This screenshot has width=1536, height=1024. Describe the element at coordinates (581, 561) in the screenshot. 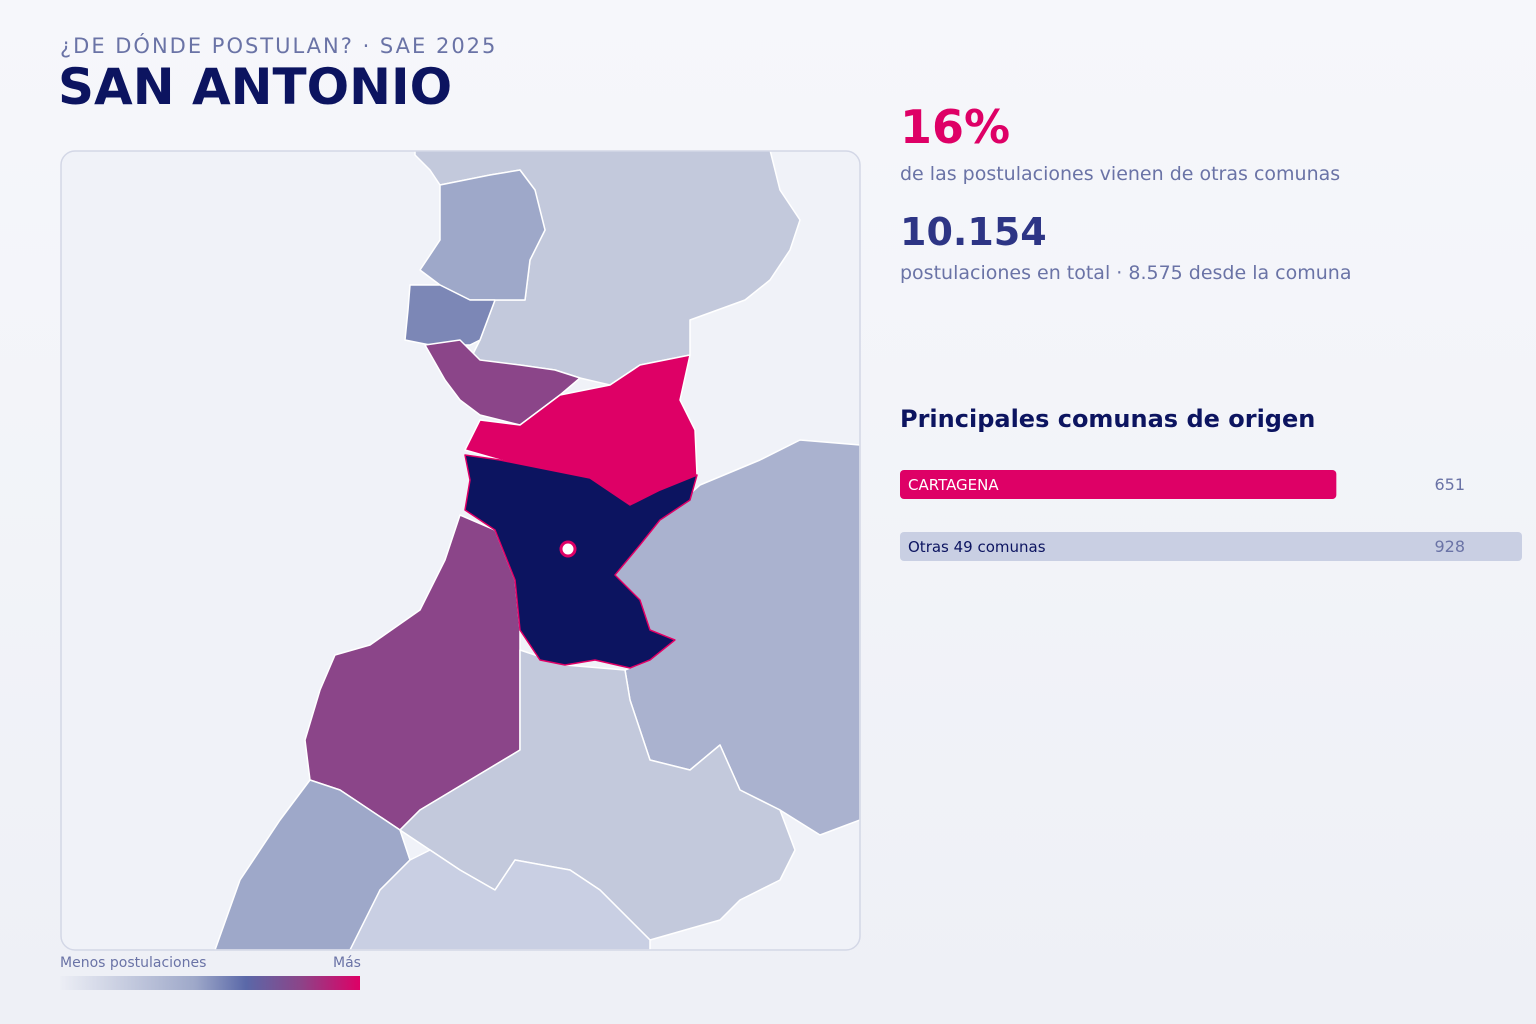

I see `selected-region` at that location.